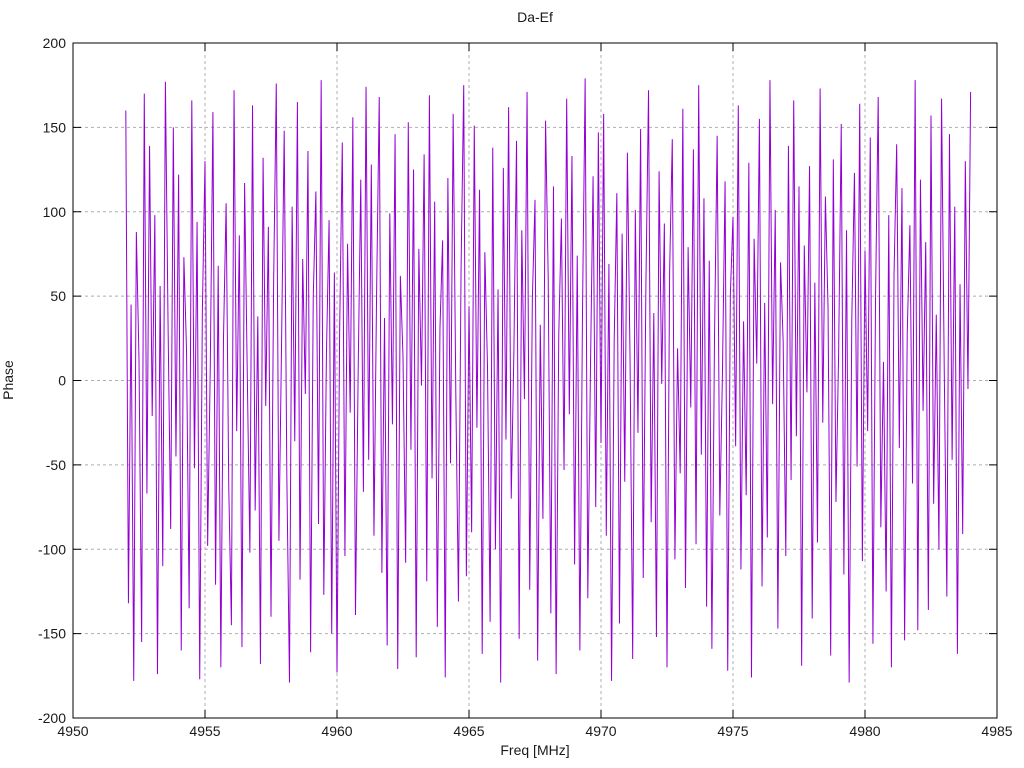  I want to click on x-tick-label: 4975, so click(732, 731).